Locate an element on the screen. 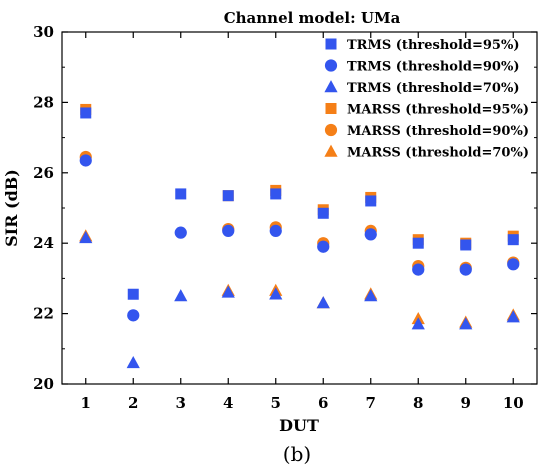 The width and height of the screenshot is (550, 475). x-tick-label: 4 is located at coordinates (228, 403).